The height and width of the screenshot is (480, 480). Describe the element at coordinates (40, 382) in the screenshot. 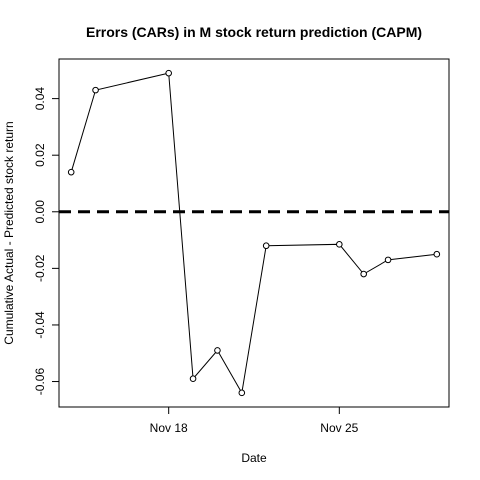

I see `y-tick-label: -0.06` at that location.